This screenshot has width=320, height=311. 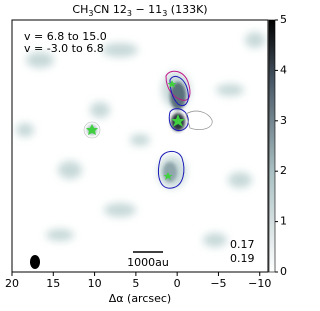 I want to click on contour-level-label: 0.19, so click(x=242, y=258).